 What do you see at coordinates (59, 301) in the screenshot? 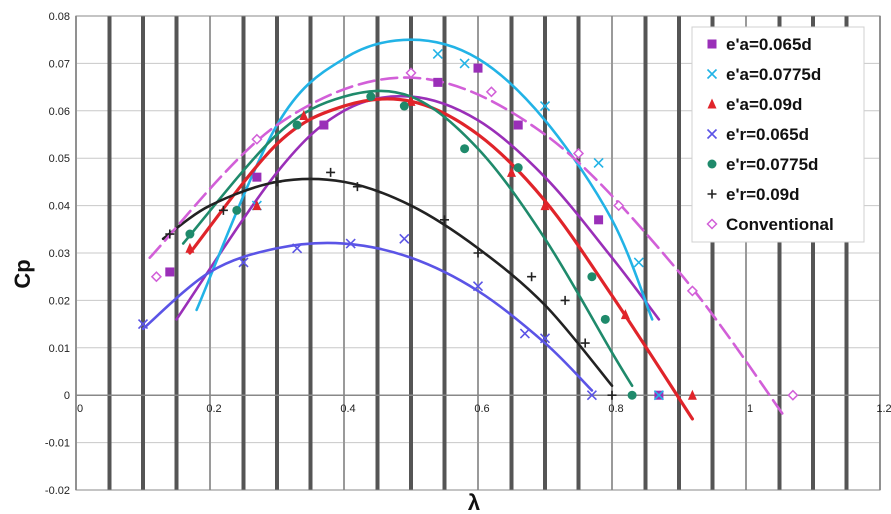
I see `y-tick-label: 0.02` at bounding box center [59, 301].